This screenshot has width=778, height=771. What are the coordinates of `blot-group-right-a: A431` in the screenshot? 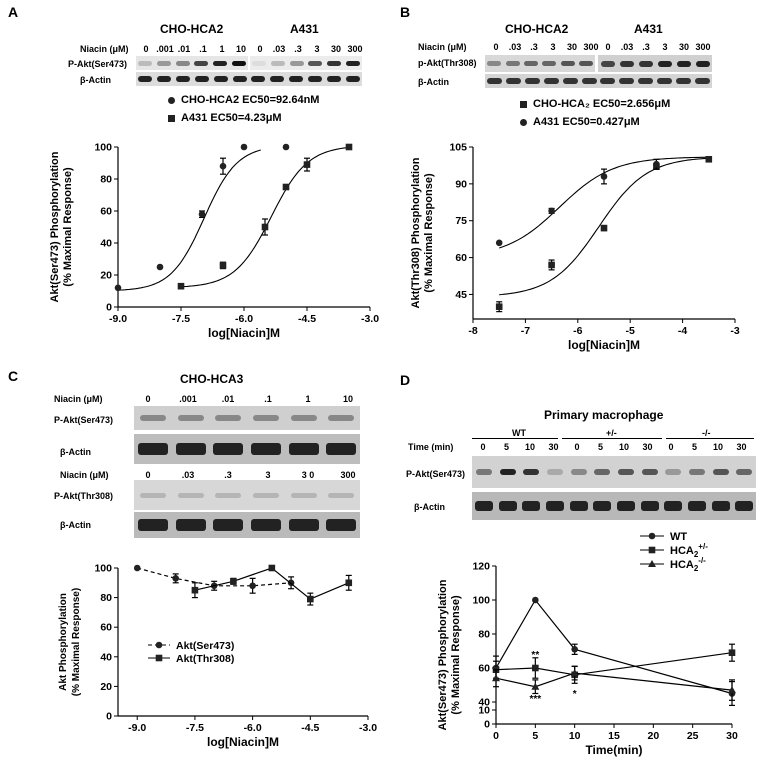 It's located at (304, 29).